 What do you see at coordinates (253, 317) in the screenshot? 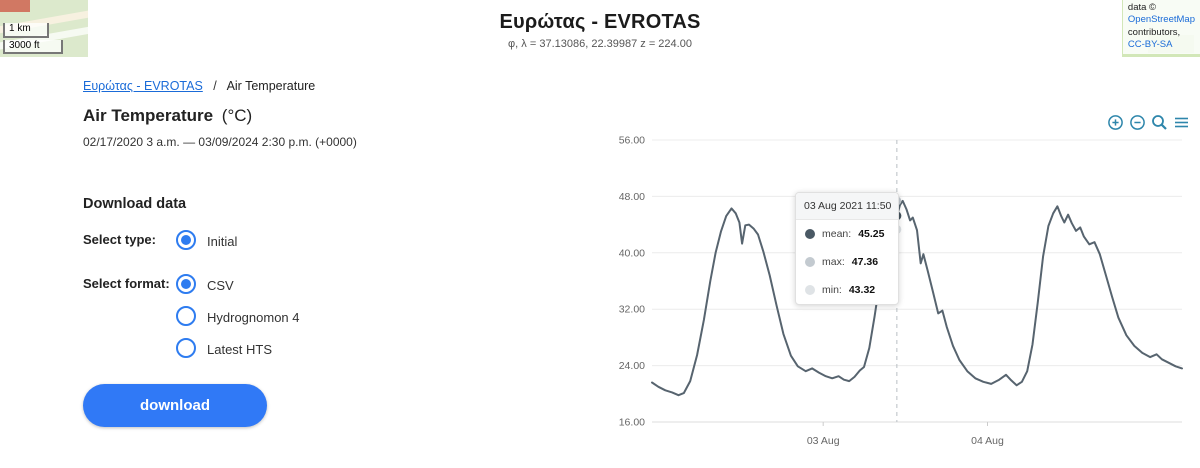
I see `radio-hydrognomon-label: Hydrognomon 4` at bounding box center [253, 317].